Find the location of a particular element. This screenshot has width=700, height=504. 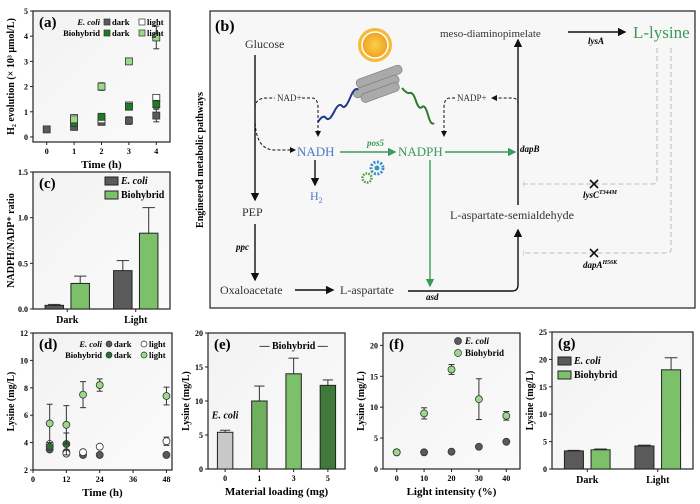

y-tick-label: 1 is located at coordinates (26, 112).